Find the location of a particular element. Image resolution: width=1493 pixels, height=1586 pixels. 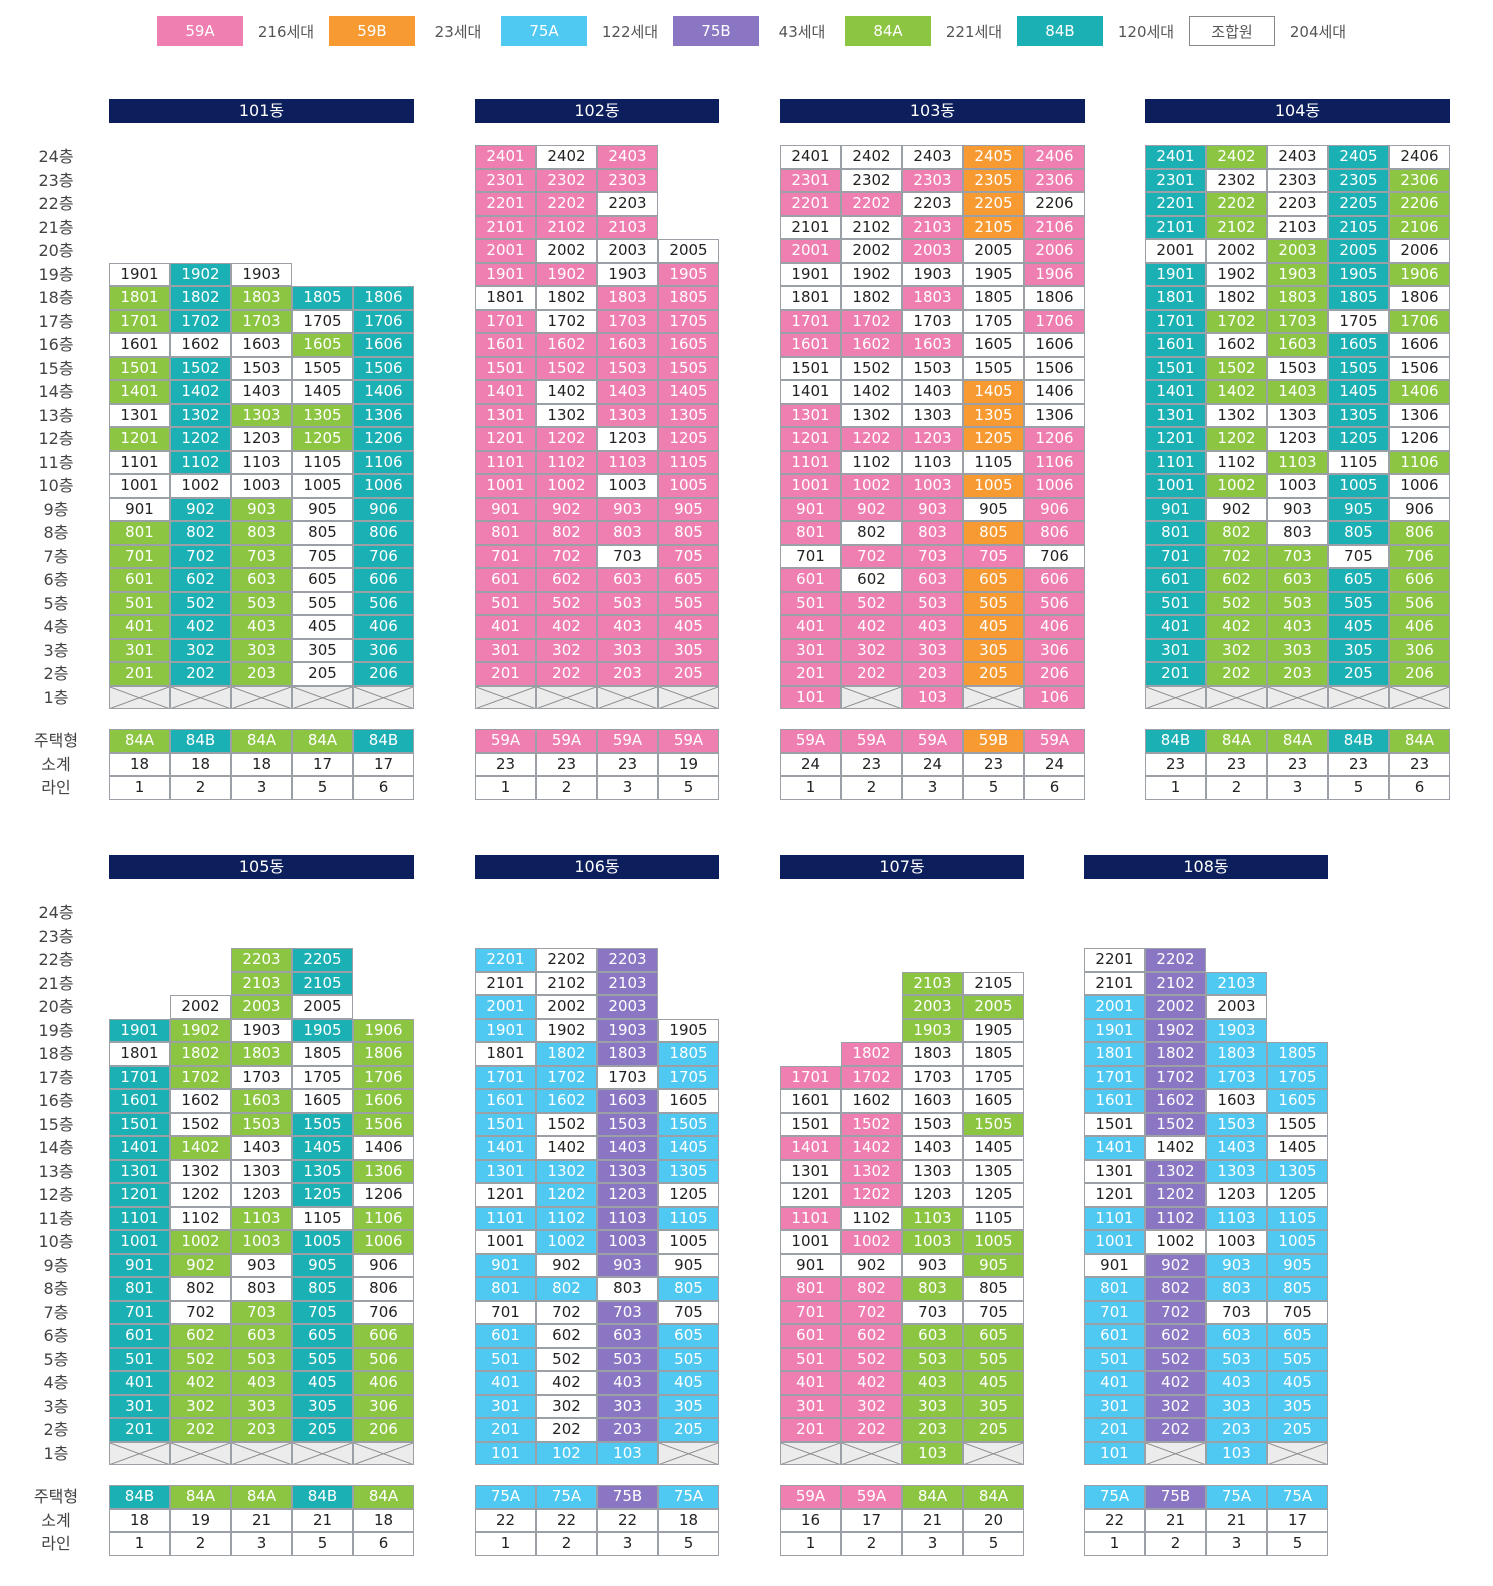

unit-cell: 101 is located at coordinates (810, 697).